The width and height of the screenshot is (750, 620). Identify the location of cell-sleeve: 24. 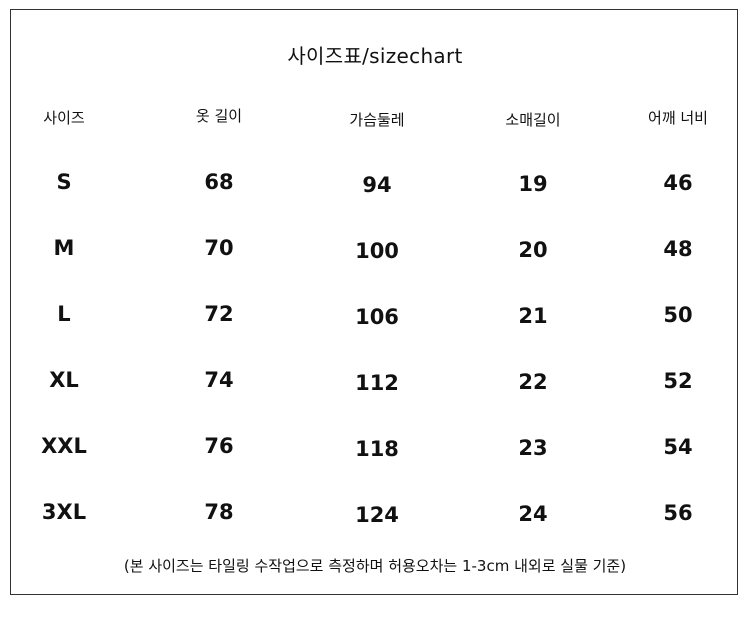
(533, 514).